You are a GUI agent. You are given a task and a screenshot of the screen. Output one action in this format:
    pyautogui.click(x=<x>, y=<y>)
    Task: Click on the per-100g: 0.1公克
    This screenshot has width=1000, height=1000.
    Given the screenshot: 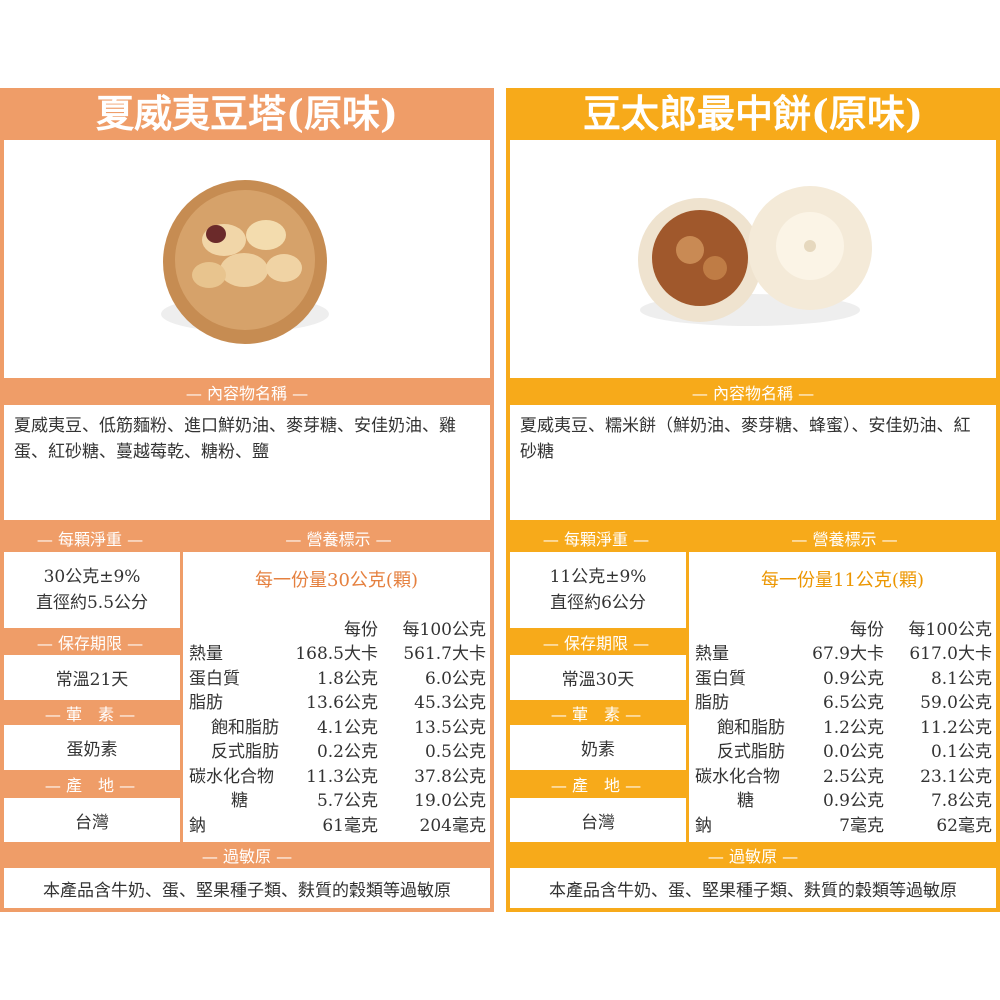 What is the action you would take?
    pyautogui.click(x=961, y=752)
    